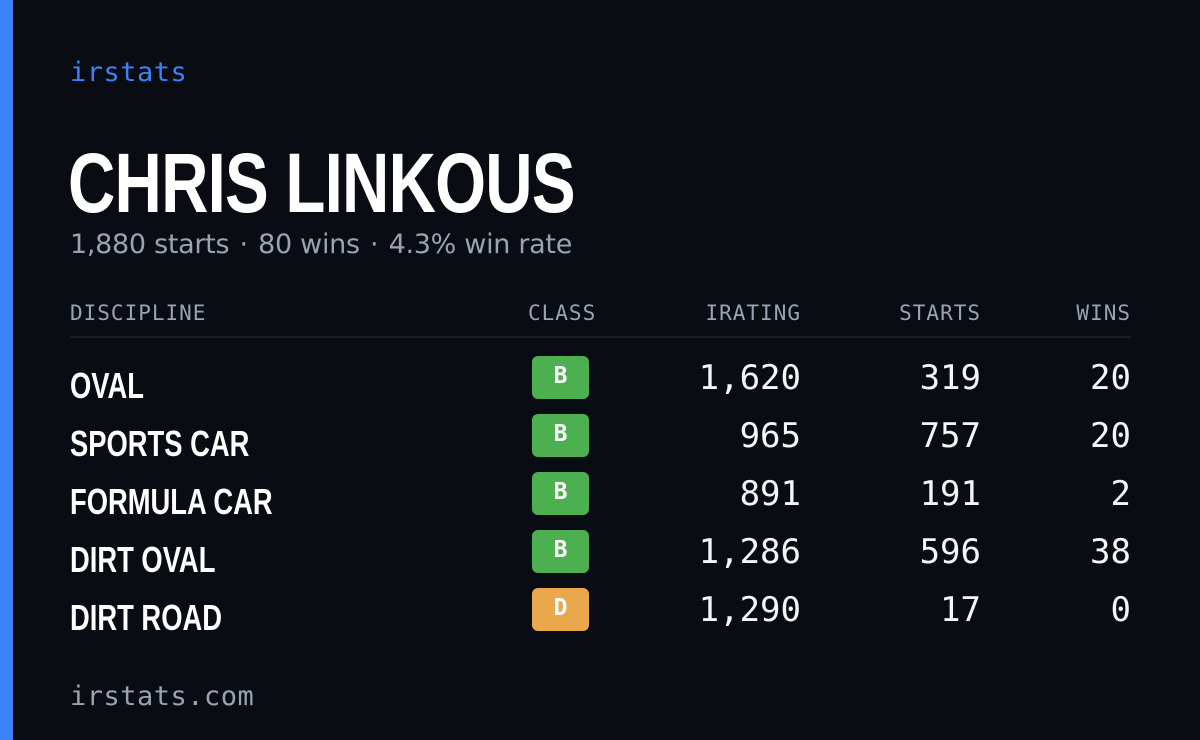  I want to click on table-row: FORMULA CAR B 891 191 2, so click(600, 499).